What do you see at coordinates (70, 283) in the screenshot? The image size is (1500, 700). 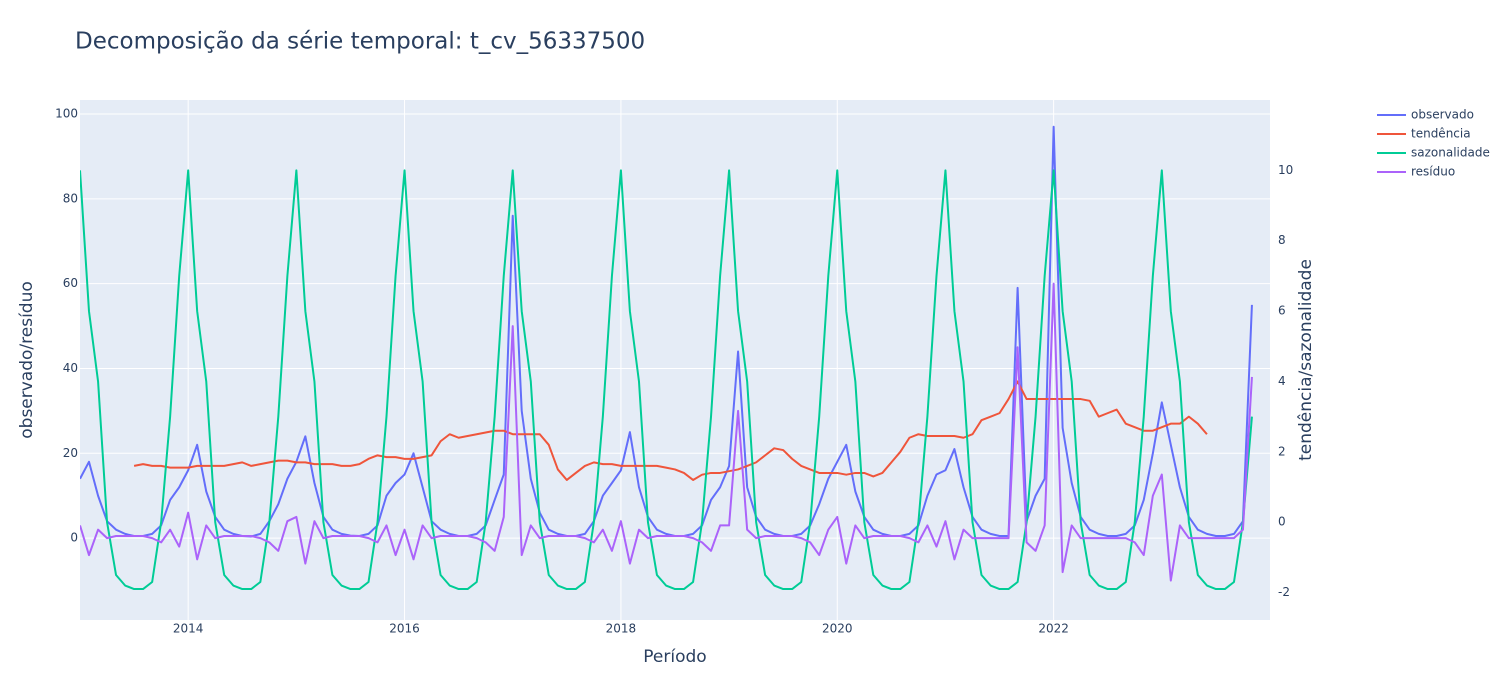 I see `y-tick-label: 60` at bounding box center [70, 283].